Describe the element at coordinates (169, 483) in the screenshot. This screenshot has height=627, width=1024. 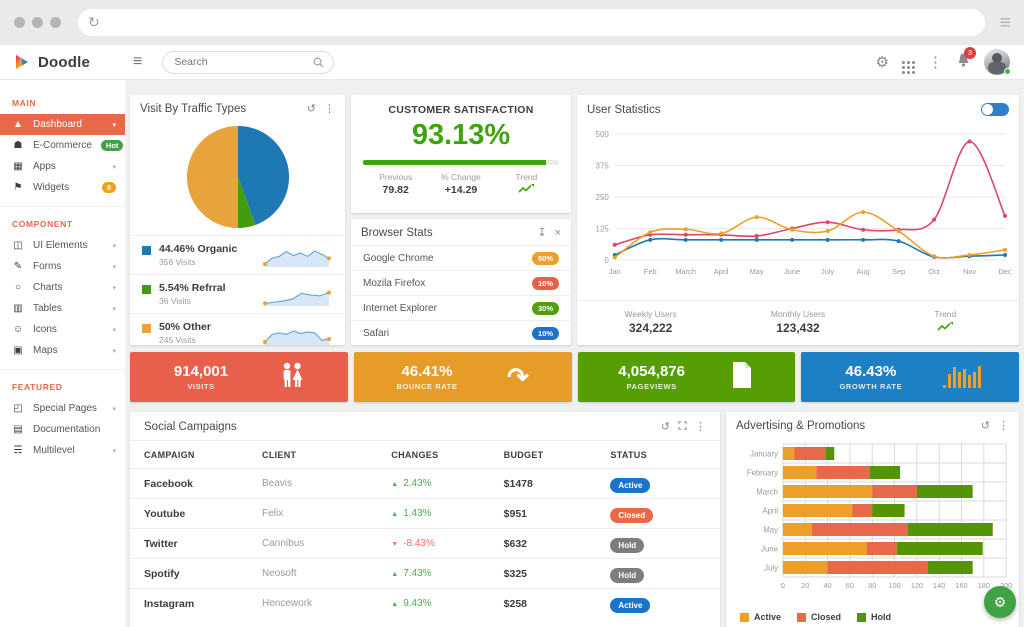
I see `campaign-cell: Facebook` at that location.